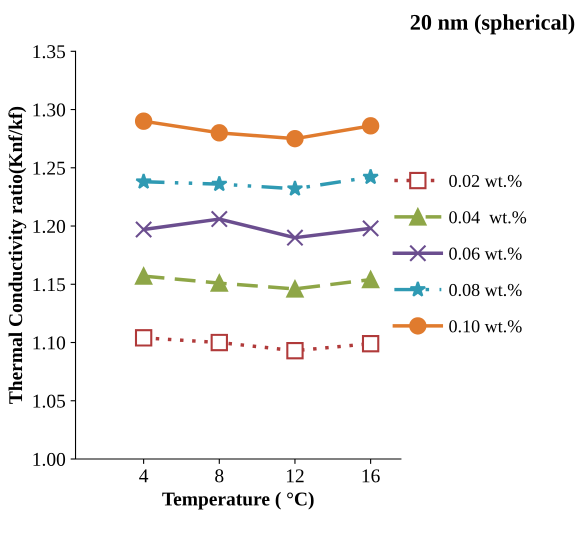 This screenshot has width=581, height=540. What do you see at coordinates (492, 24) in the screenshot?
I see `text: 20 nm (spherical)` at bounding box center [492, 24].